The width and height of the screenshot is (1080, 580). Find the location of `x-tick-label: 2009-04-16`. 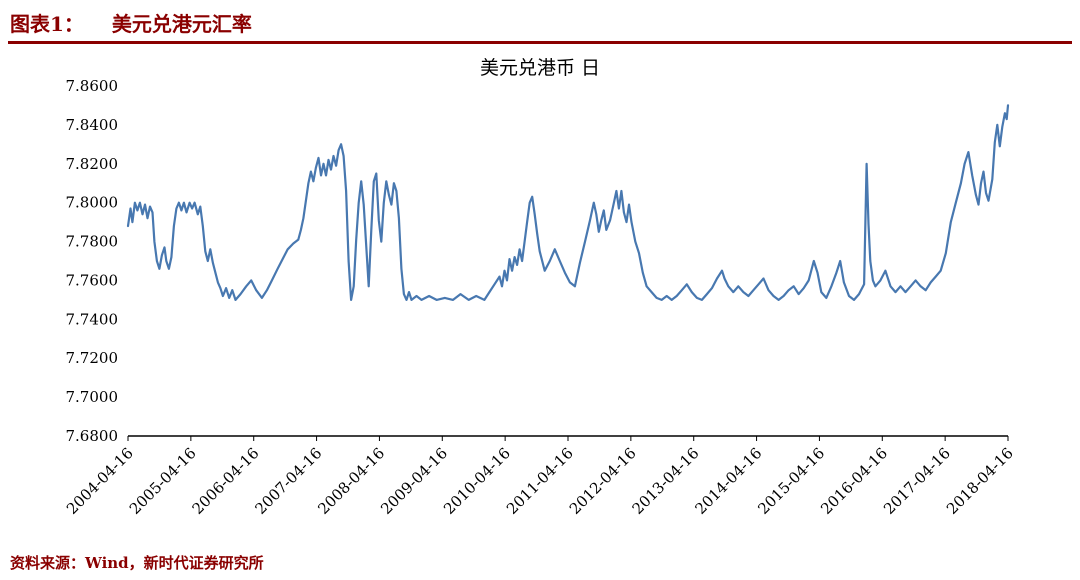

x-tick-label: 2009-04-16 is located at coordinates (414, 481).